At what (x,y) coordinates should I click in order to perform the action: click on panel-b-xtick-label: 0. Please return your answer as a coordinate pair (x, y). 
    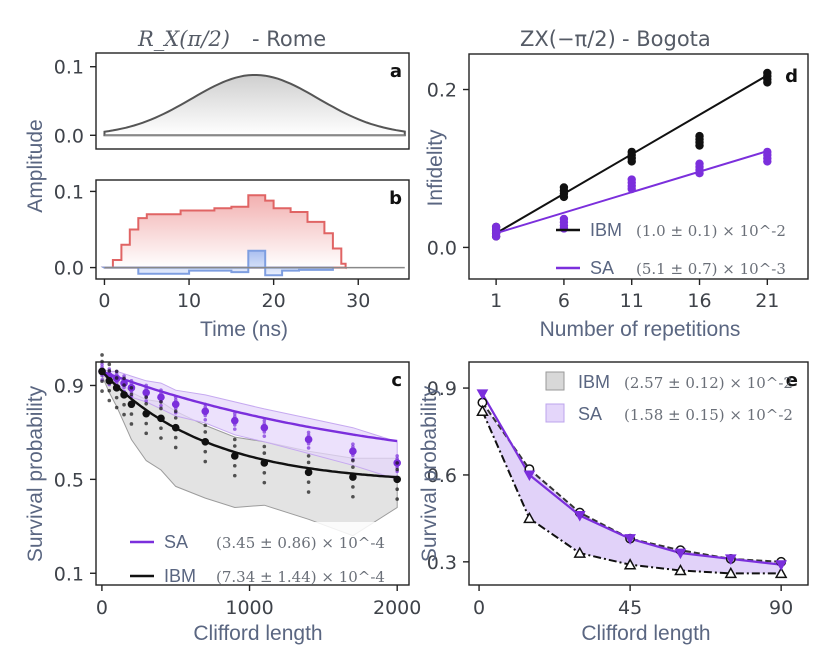
    Looking at the image, I should click on (104, 301).